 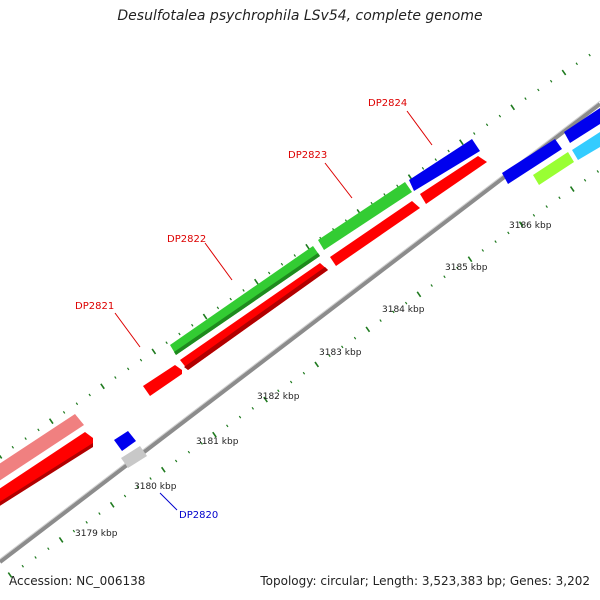 I want to click on accession-label: Accession: NC_006138, so click(x=77, y=581).